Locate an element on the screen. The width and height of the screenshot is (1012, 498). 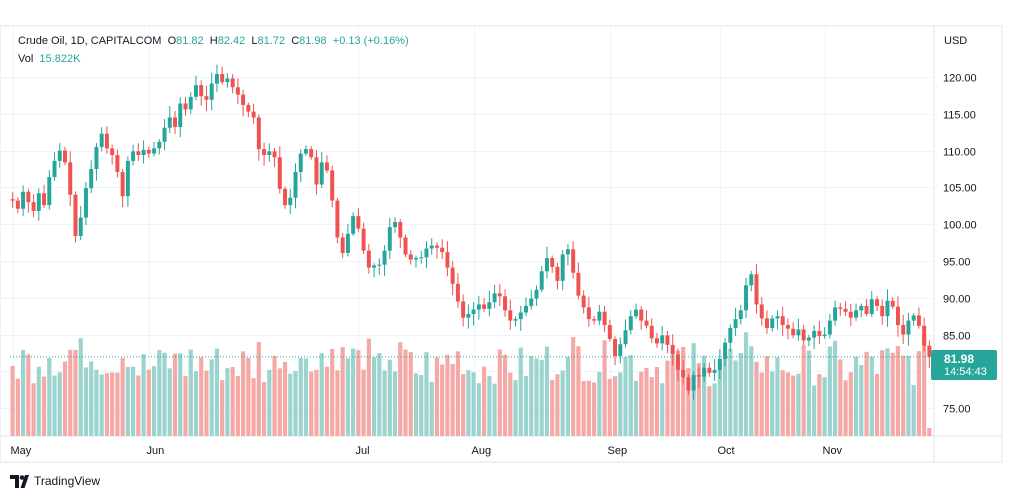
x-tick-label: May is located at coordinates (21, 451).